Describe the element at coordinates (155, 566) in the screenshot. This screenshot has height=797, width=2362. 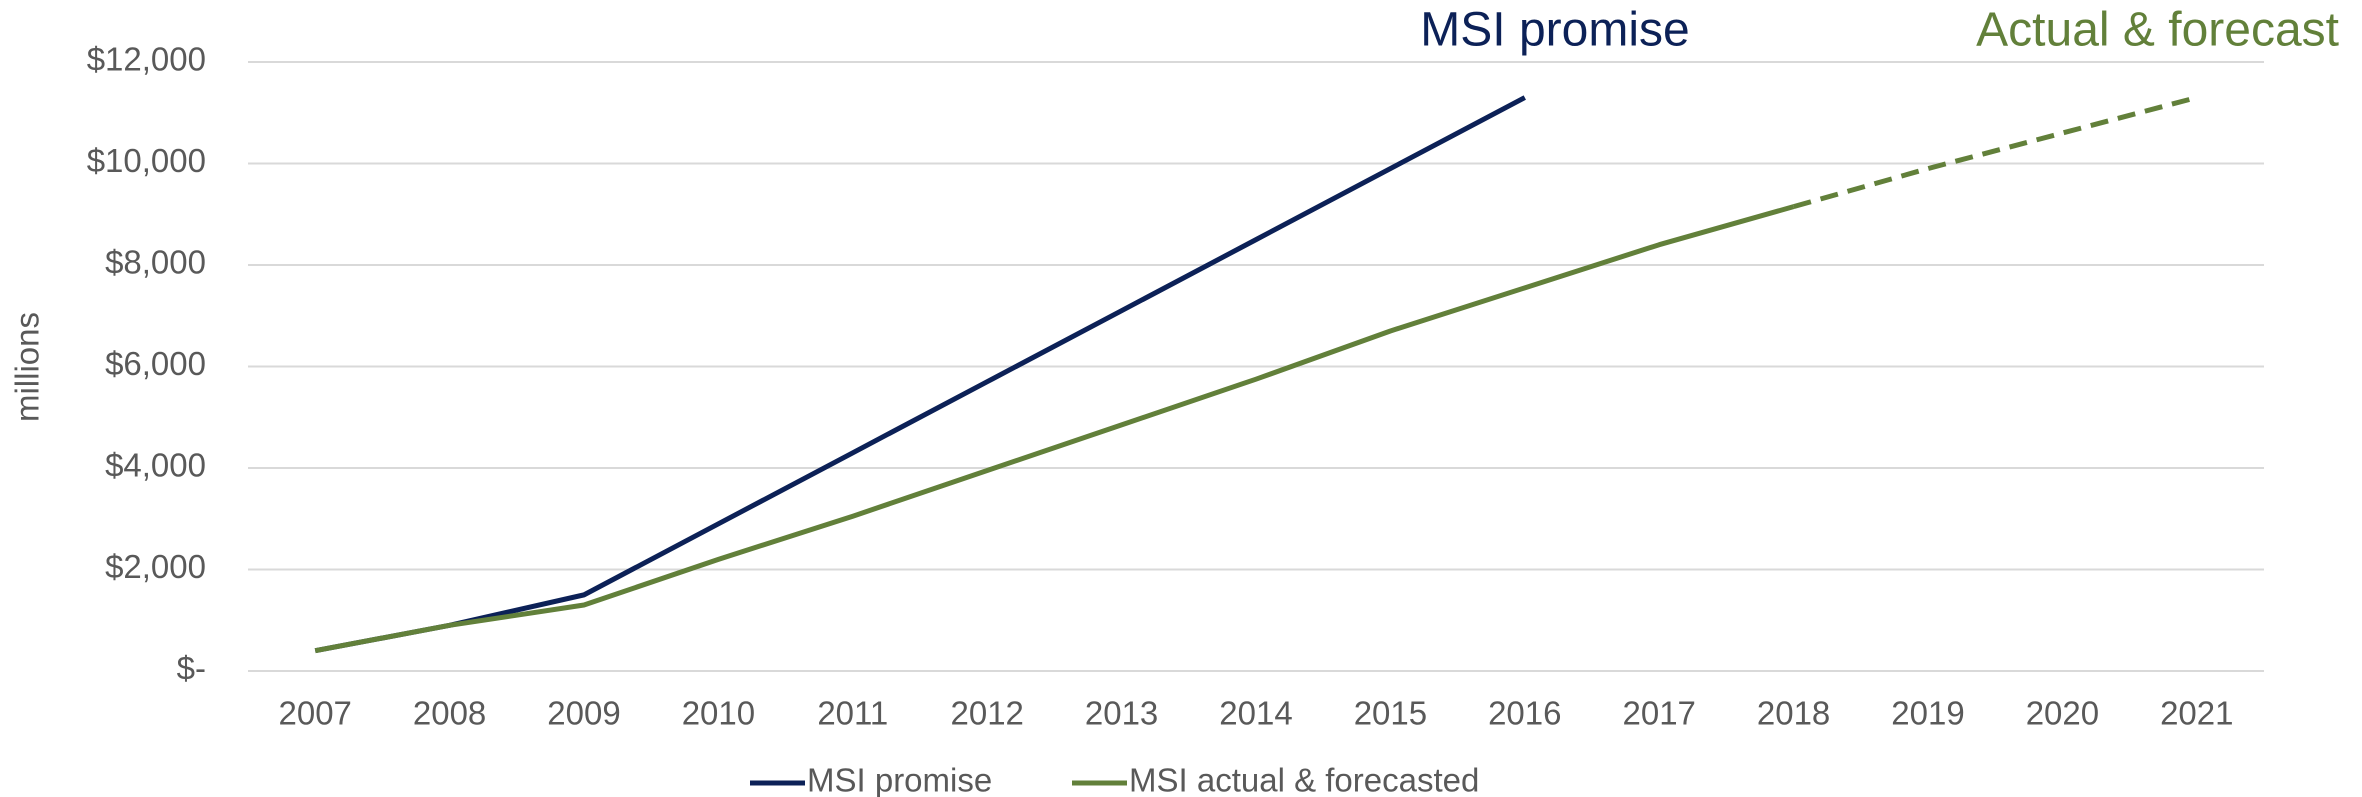
I see `y-tick-label: $2,000` at that location.